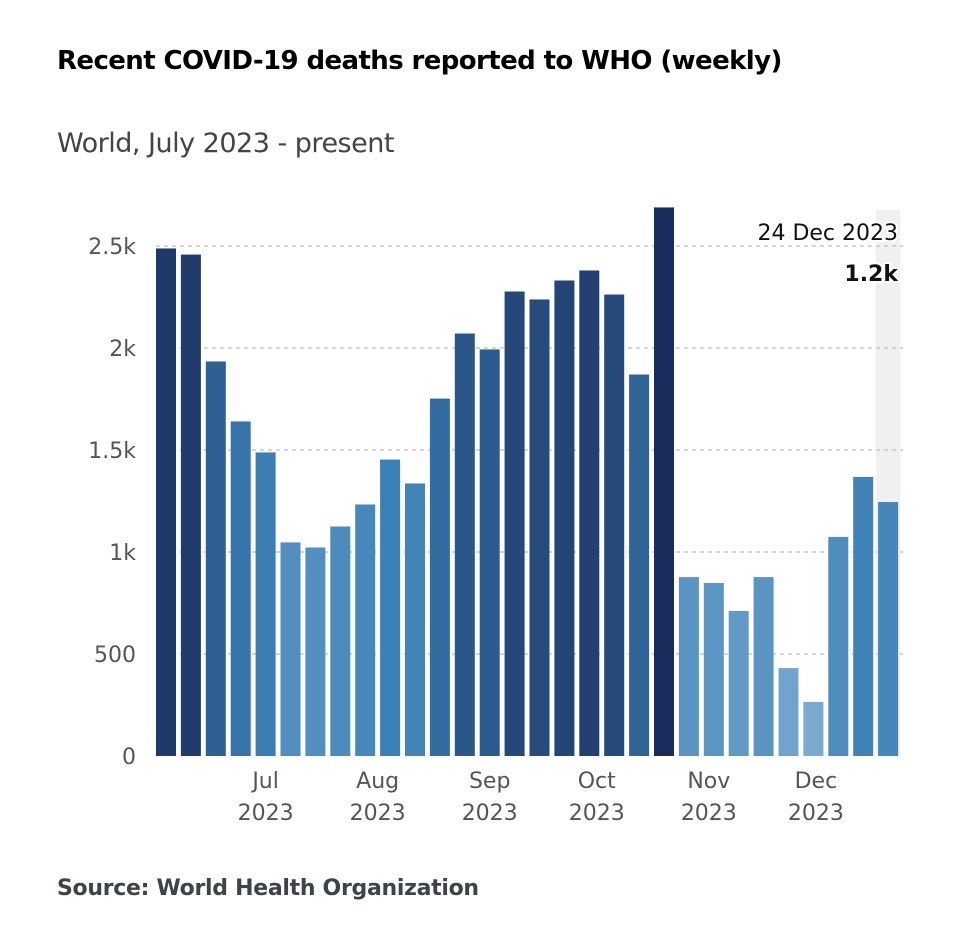  What do you see at coordinates (816, 781) in the screenshot?
I see `x-tick-label: Dec` at bounding box center [816, 781].